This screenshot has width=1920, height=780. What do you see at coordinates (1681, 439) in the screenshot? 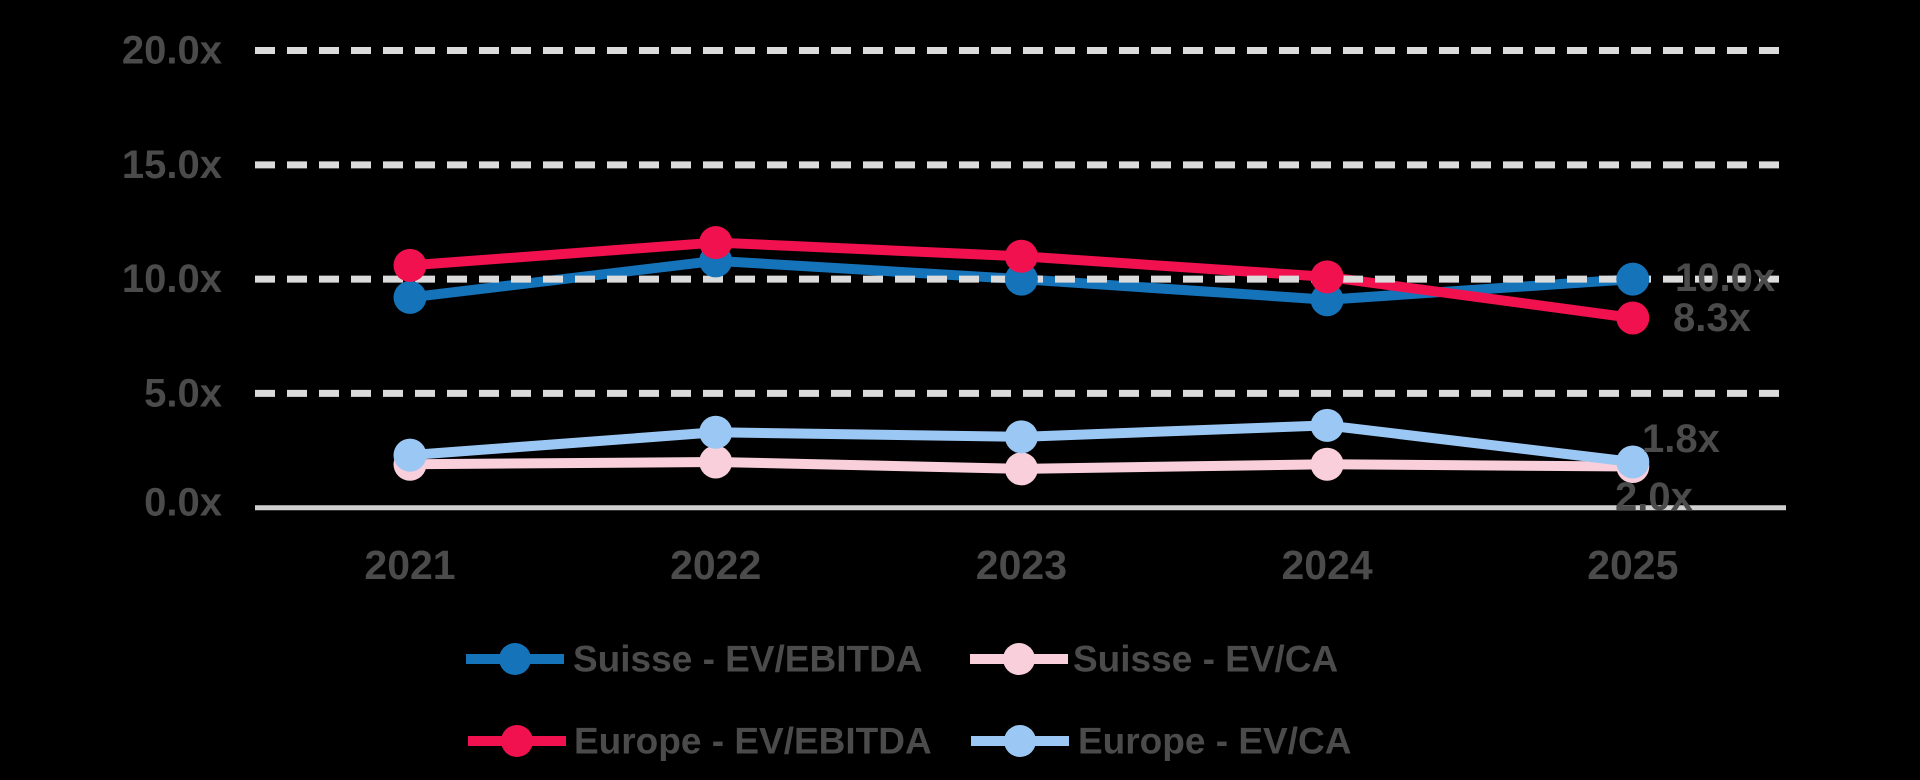
I see `end-label-suisse-ev-ca: 1.8x` at bounding box center [1681, 439].